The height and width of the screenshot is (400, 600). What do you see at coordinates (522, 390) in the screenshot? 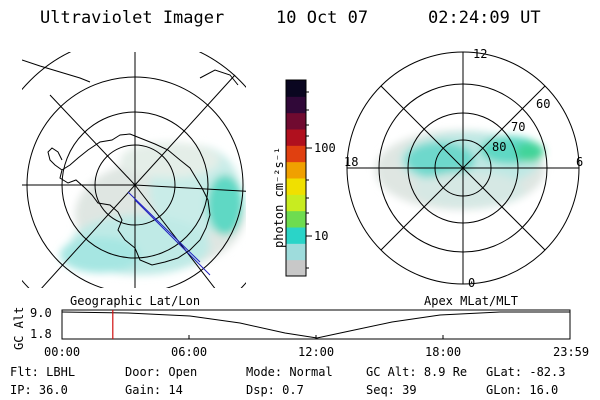
I see `info-glon: GLon: 16.0` at bounding box center [522, 390].